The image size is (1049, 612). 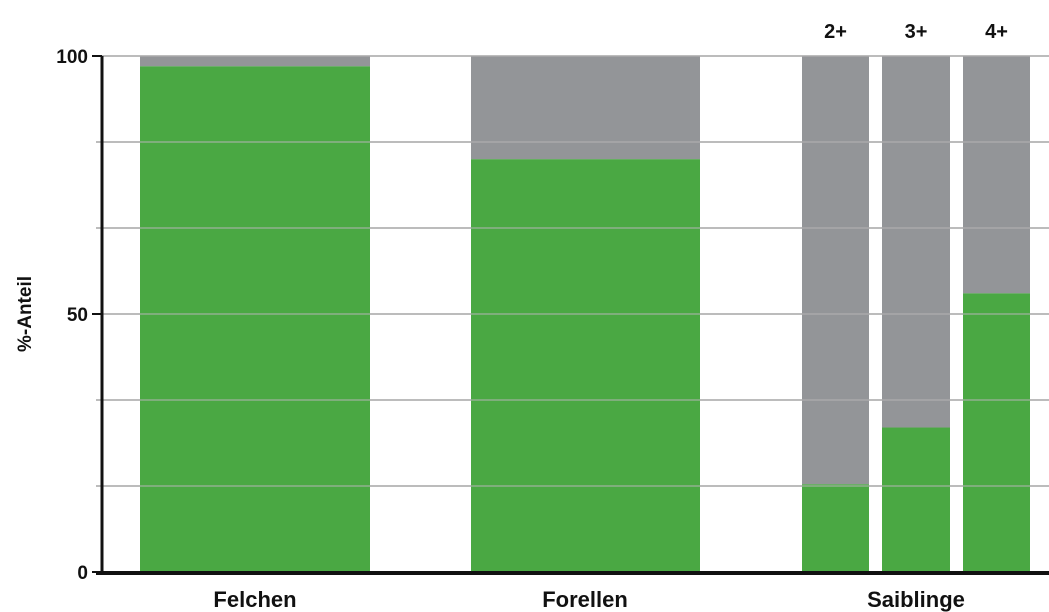 What do you see at coordinates (916, 599) in the screenshot?
I see `category-label: Saiblinge` at bounding box center [916, 599].